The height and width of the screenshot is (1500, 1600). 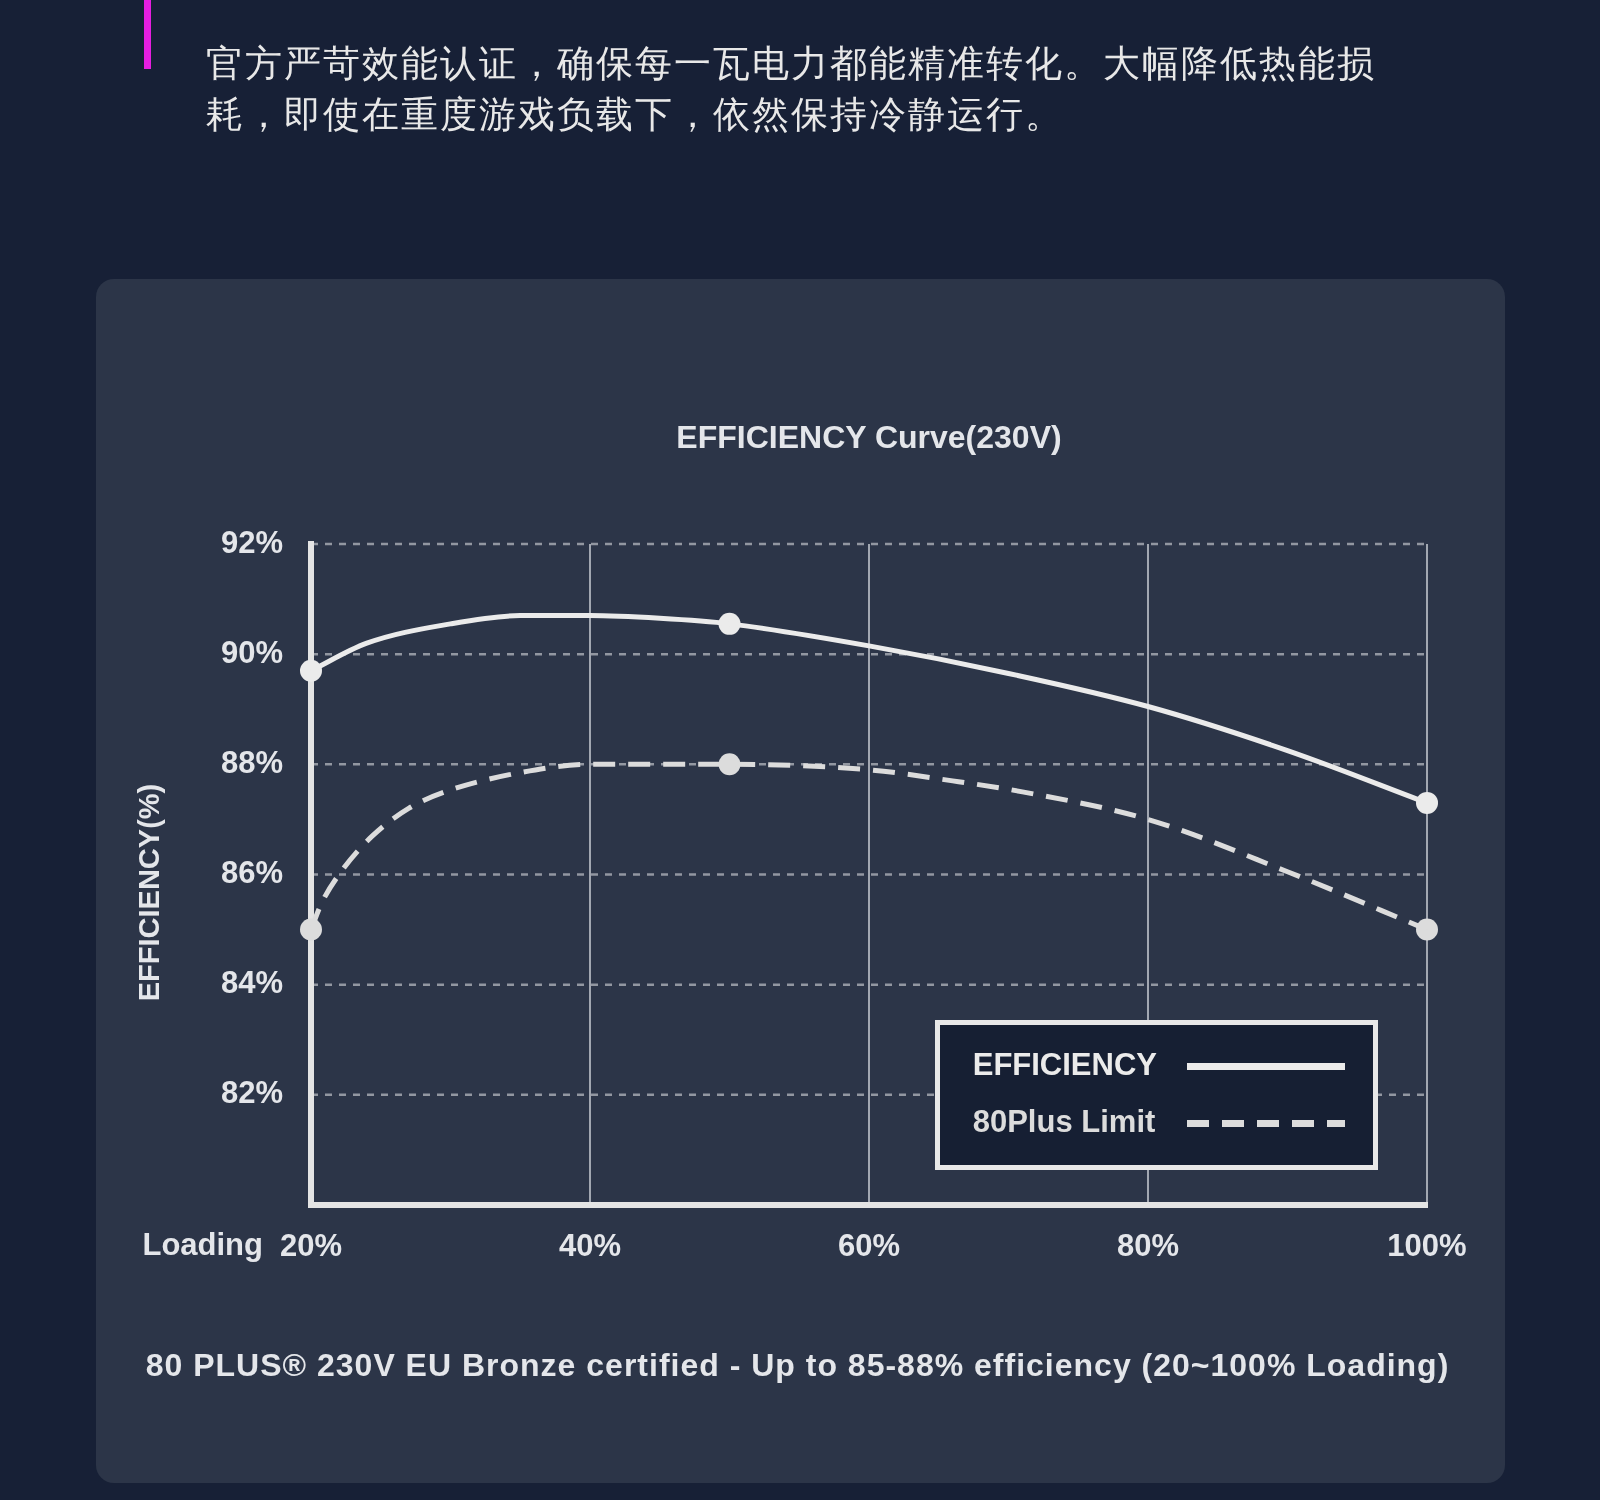 I want to click on text: 官方严苛效能认证，确保每一瓦电力都能精准转化。大幅降低热能损耗，即使在重度游戏负载下，依然保持冷静运行。, so click(x=791, y=89).